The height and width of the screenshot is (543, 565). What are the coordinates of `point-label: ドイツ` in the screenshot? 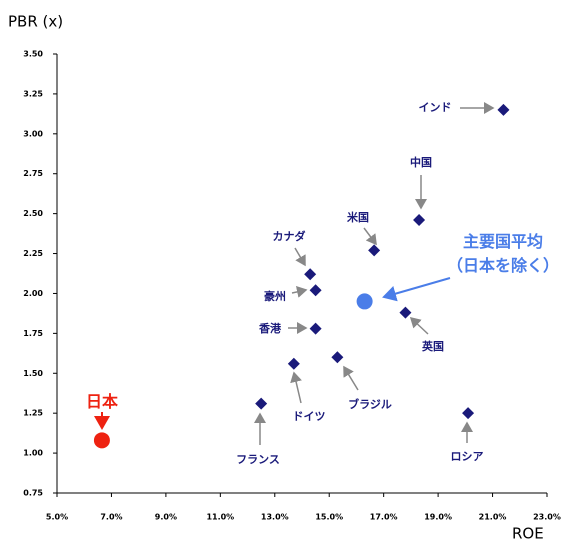 It's located at (309, 416).